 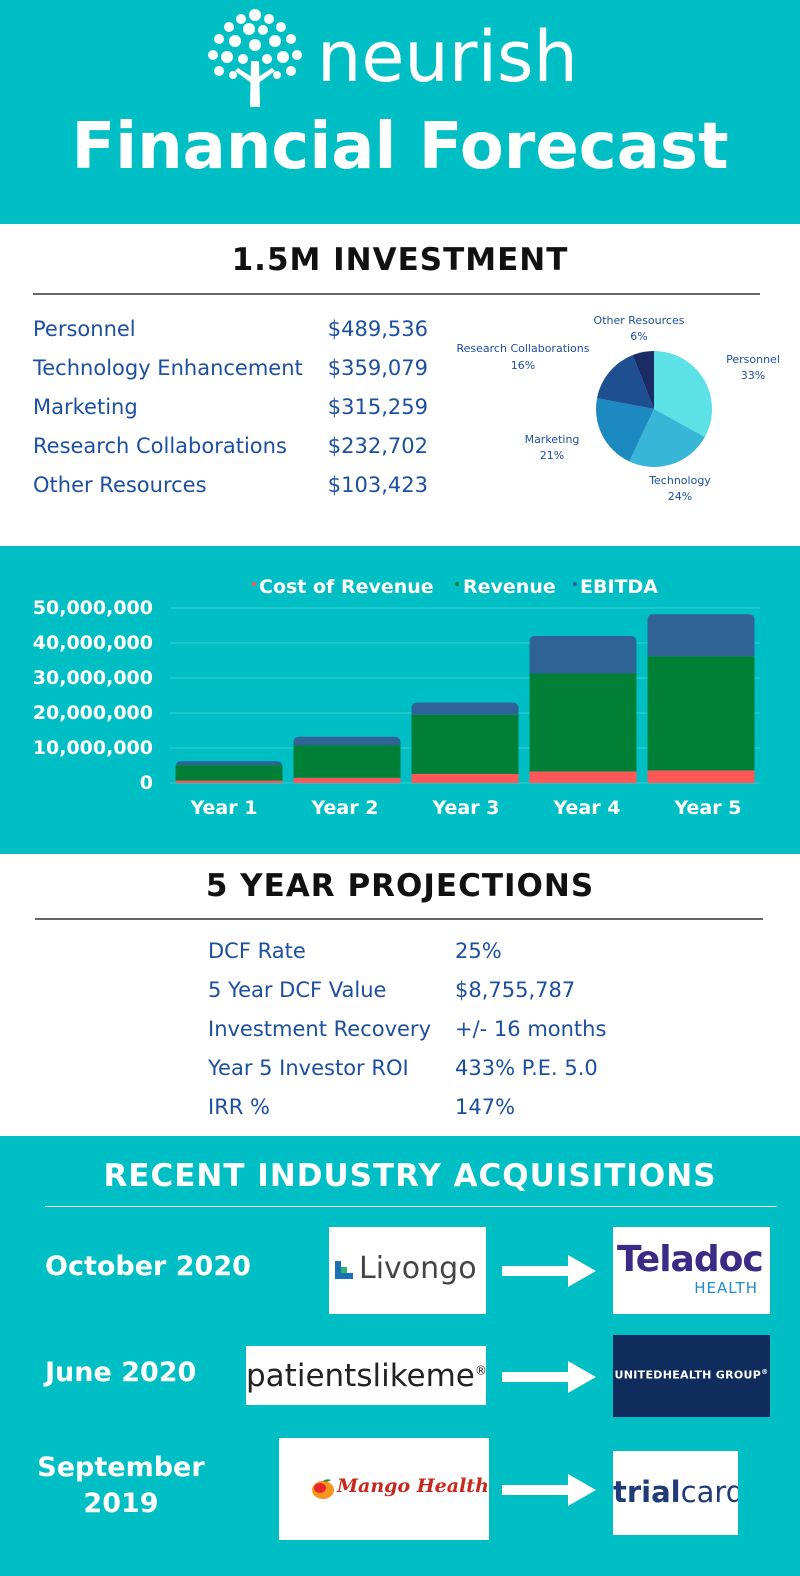 I want to click on pie-pct-other: 6%, so click(x=638, y=336).